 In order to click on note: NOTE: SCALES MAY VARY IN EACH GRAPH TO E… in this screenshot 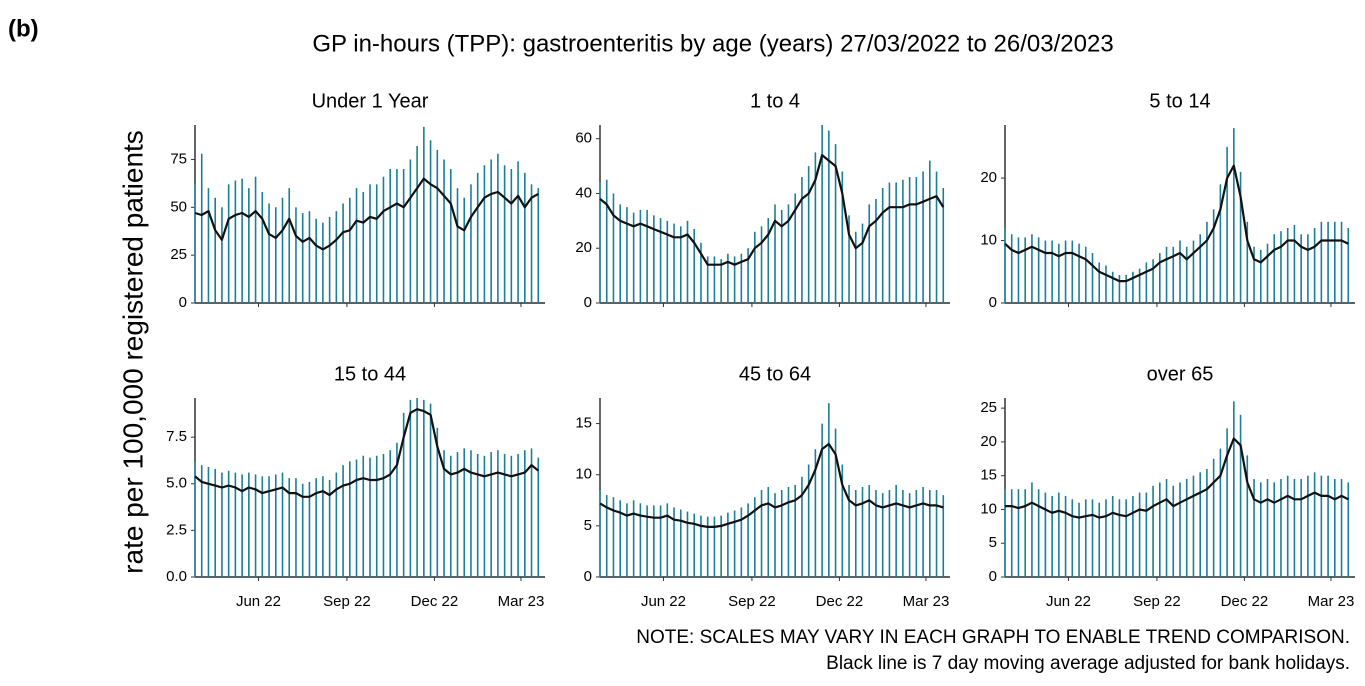, I will do `click(993, 637)`.